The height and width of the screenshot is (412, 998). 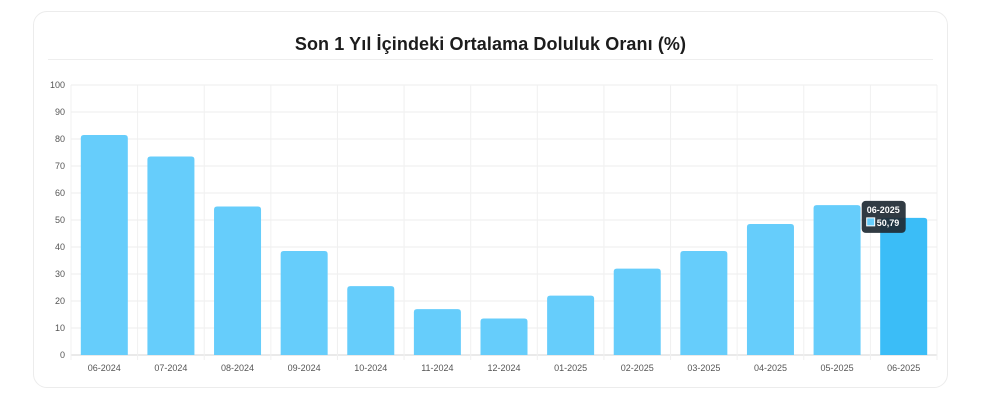 I want to click on x-tick-label: 01-2025, so click(x=570, y=368).